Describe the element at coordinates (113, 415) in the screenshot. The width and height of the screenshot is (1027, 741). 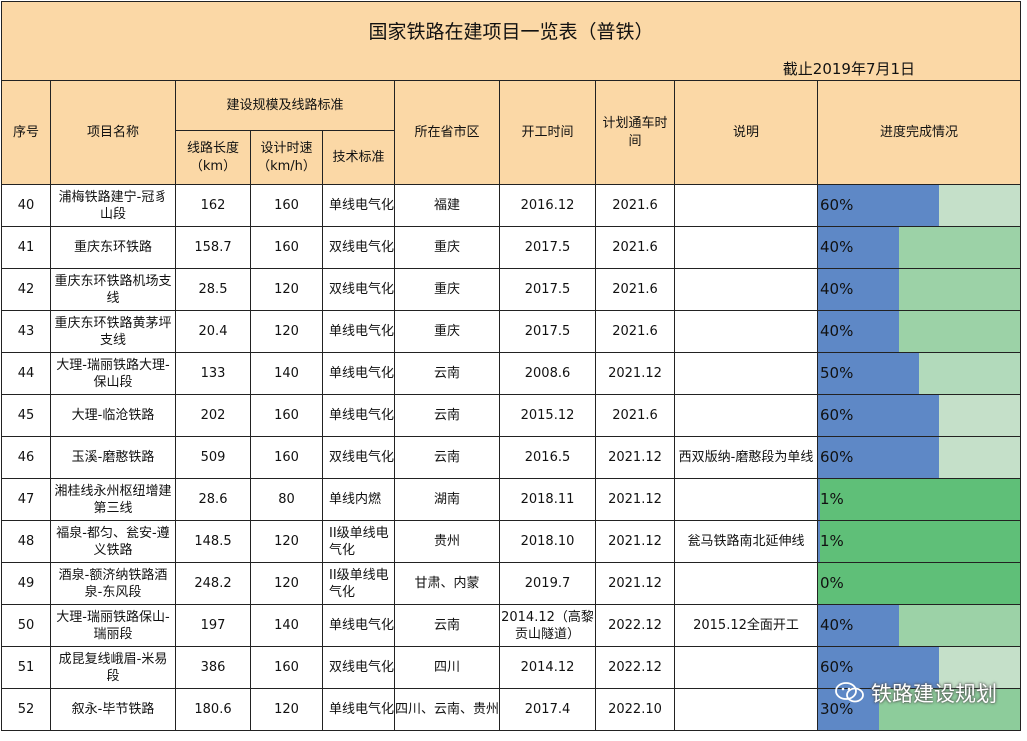
I see `project-name: 大理-临沧铁路` at that location.